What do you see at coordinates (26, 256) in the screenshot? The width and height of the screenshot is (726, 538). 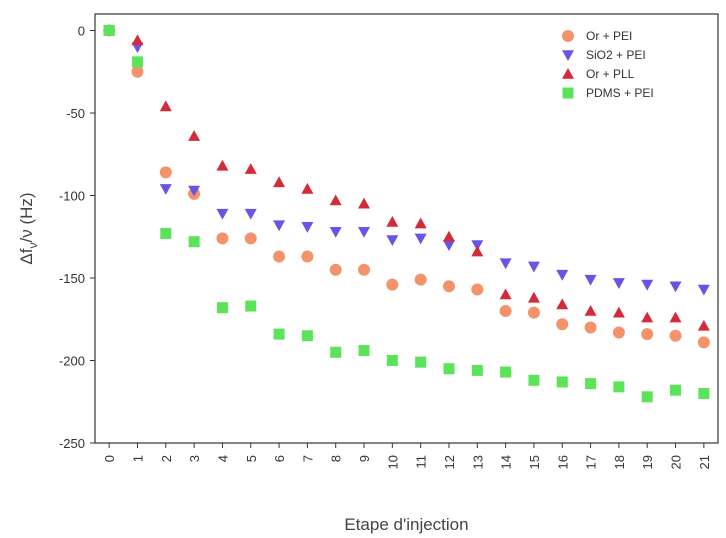 I see `y-axis-title-main: Δf` at bounding box center [26, 256].